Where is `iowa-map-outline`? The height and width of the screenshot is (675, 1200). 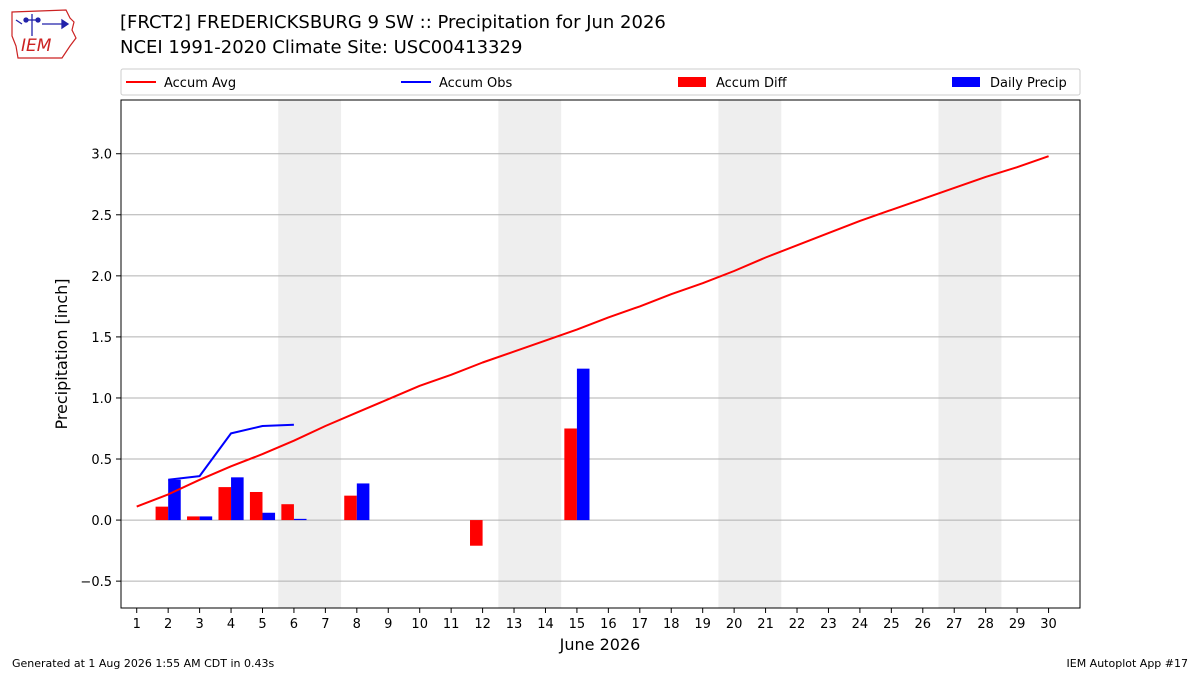
iowa-map-outline is located at coordinates (44, 34).